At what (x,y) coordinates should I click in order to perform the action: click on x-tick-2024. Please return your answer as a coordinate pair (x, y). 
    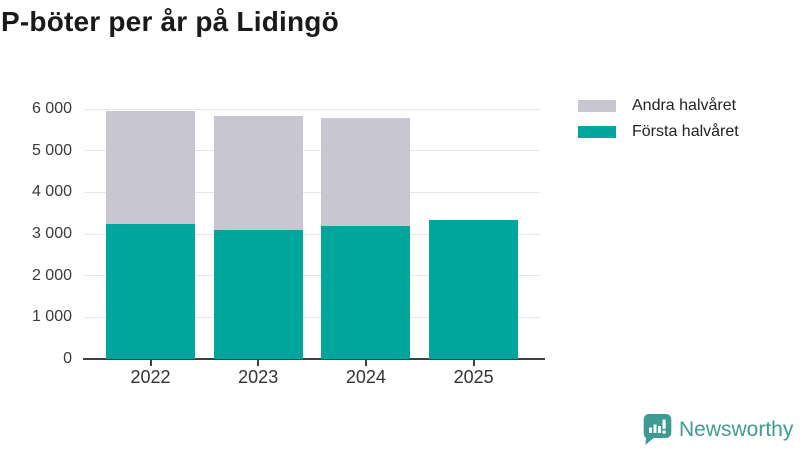
    Looking at the image, I should click on (365, 363).